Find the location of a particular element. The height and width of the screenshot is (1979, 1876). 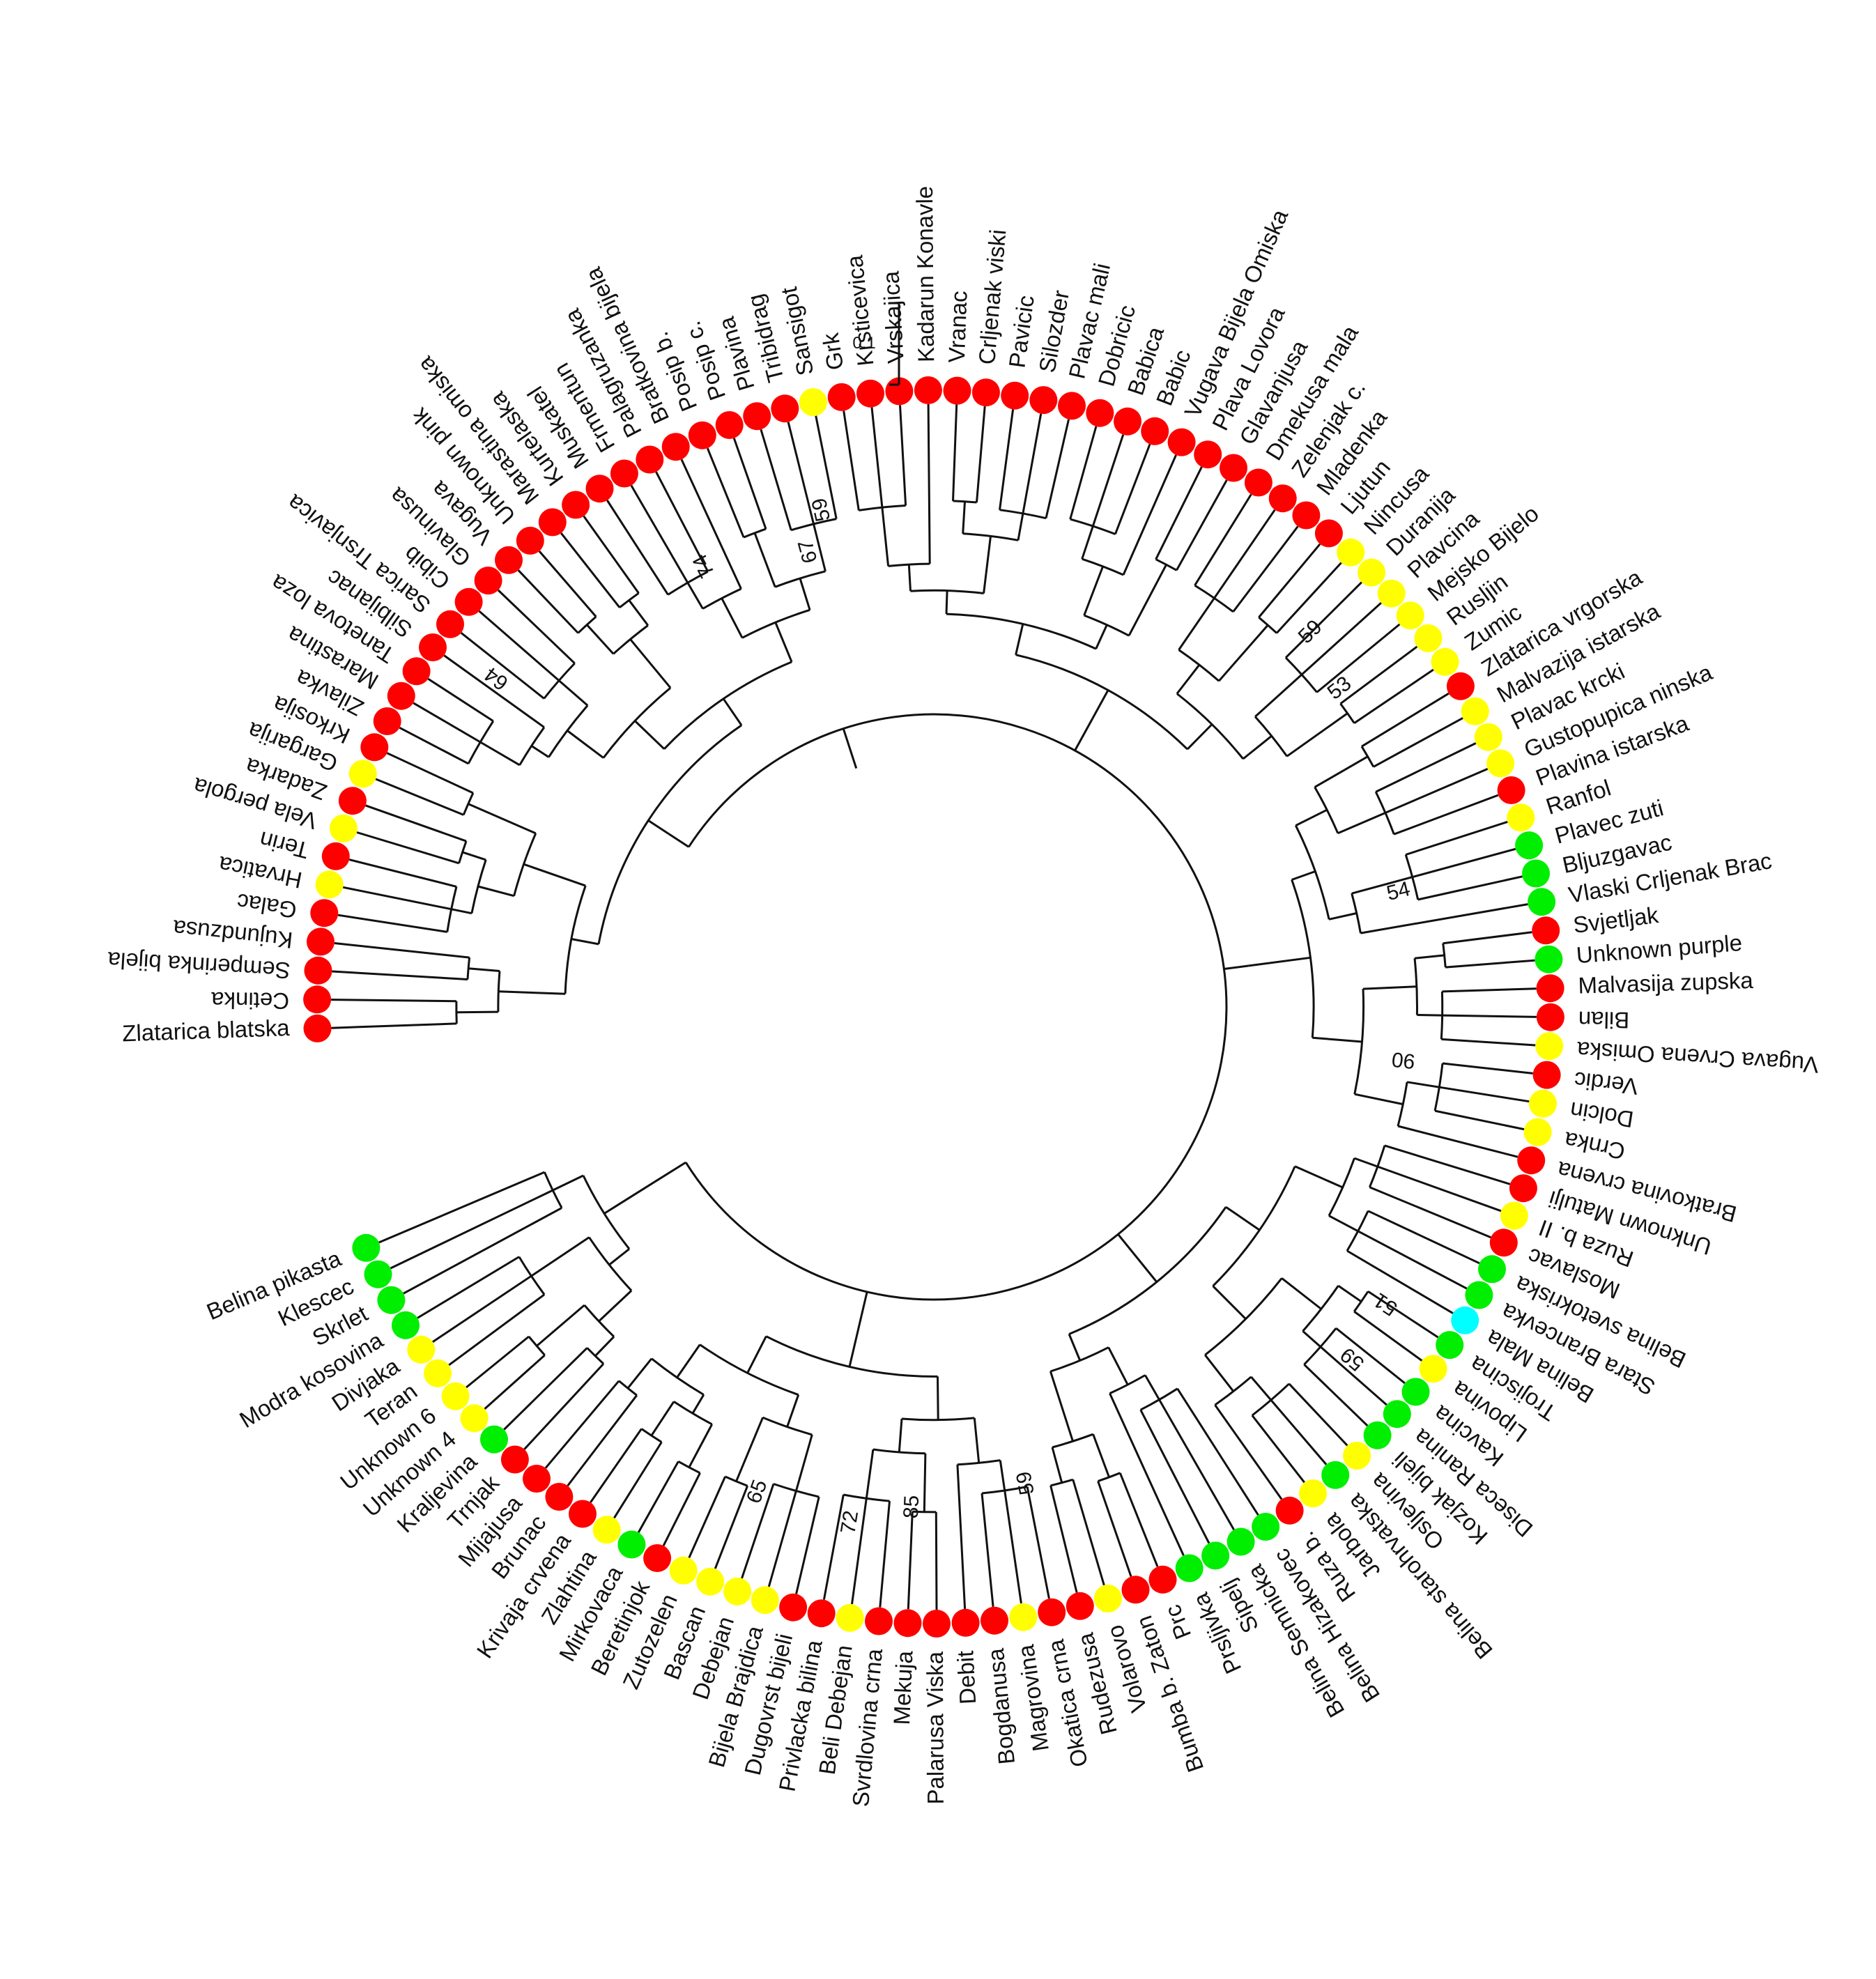

bootstrap-label: 64 is located at coordinates (496, 679).